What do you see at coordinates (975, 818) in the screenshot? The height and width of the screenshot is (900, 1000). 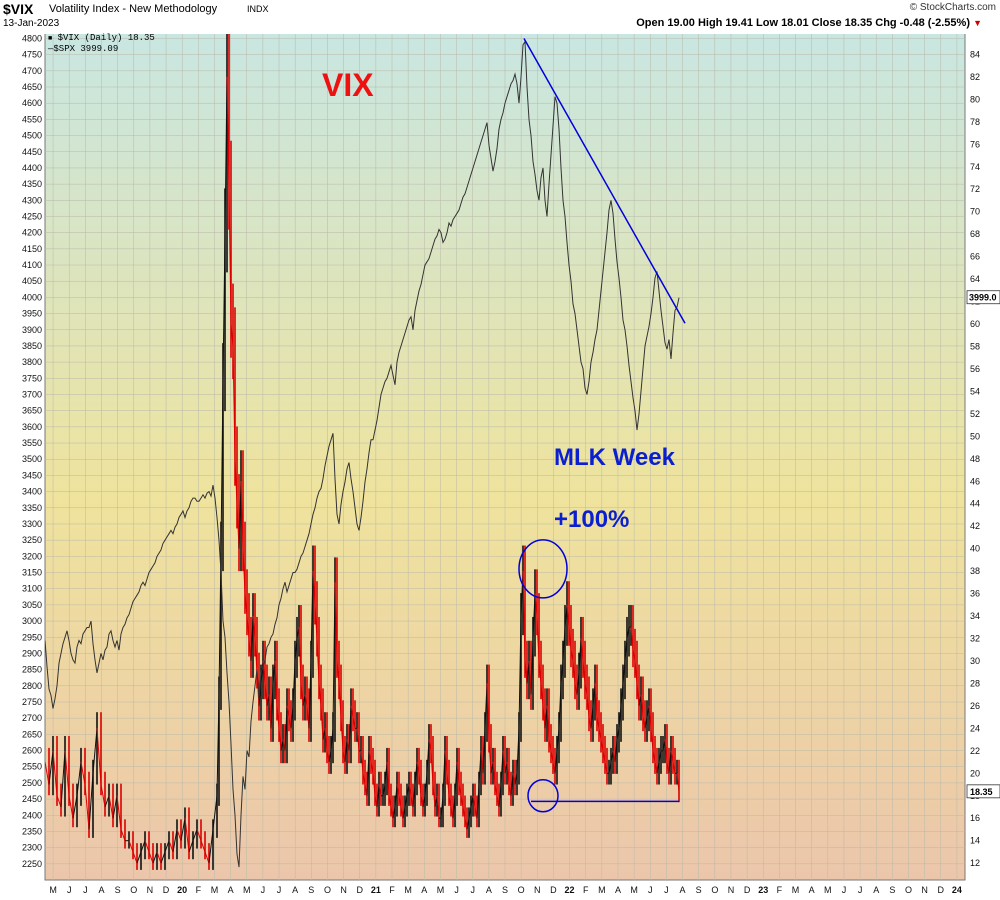 I see `right-tick-label: 16` at bounding box center [975, 818].